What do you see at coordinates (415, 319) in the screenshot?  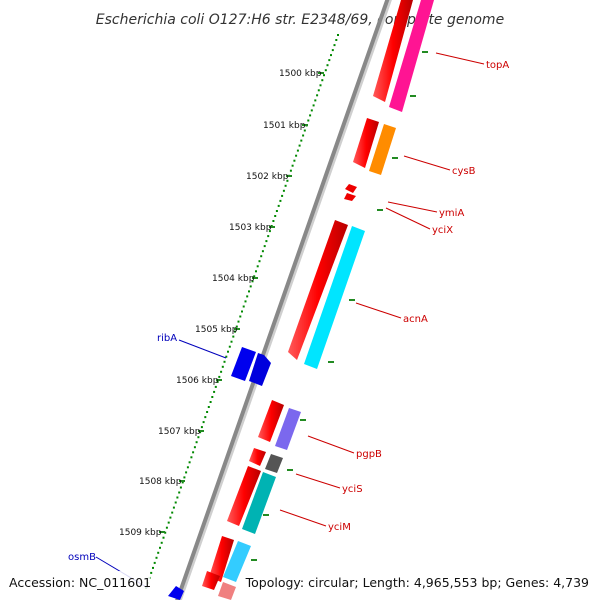 I see `gene-label-acnA: acnA` at bounding box center [415, 319].